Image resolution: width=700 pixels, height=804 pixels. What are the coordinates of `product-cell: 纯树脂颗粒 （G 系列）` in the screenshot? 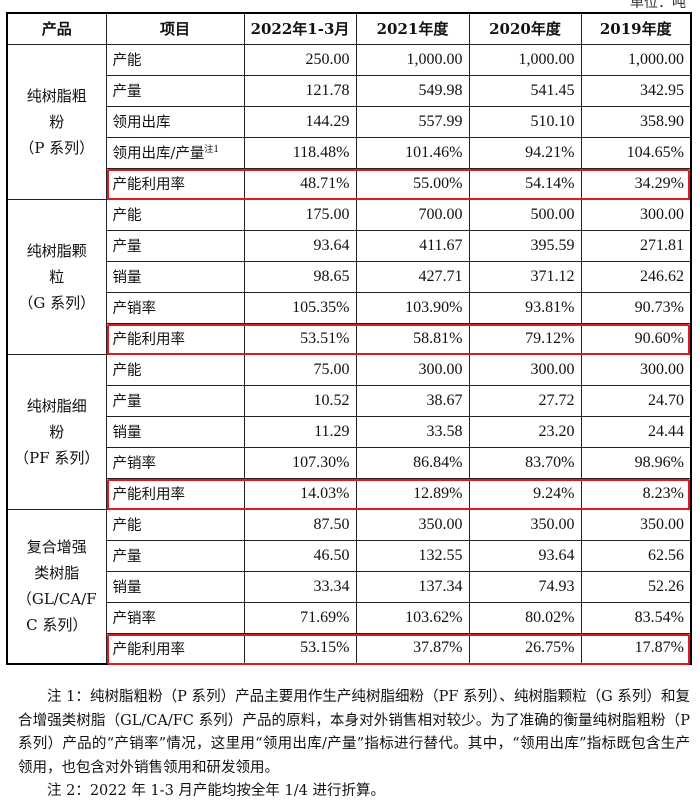 It's located at (56, 276).